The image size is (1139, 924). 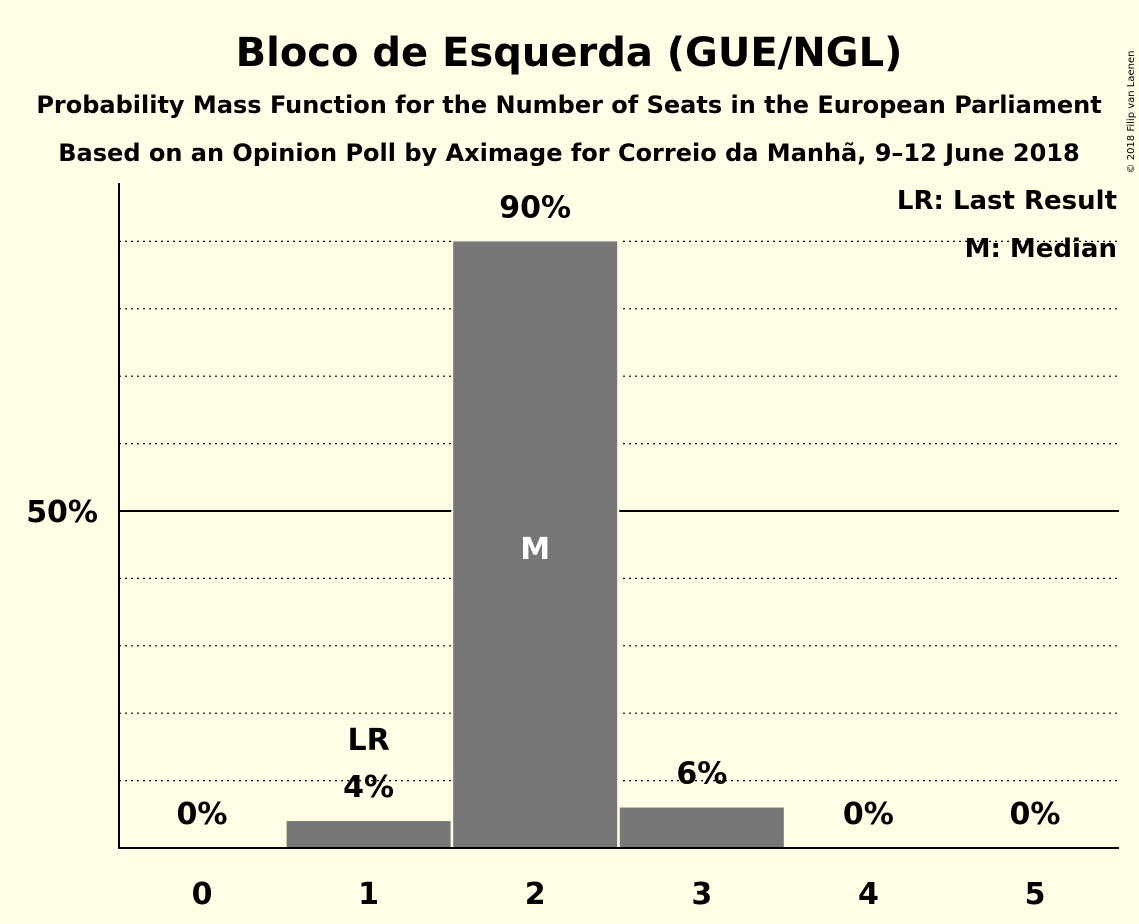 What do you see at coordinates (535, 549) in the screenshot?
I see `median-marker: M` at bounding box center [535, 549].